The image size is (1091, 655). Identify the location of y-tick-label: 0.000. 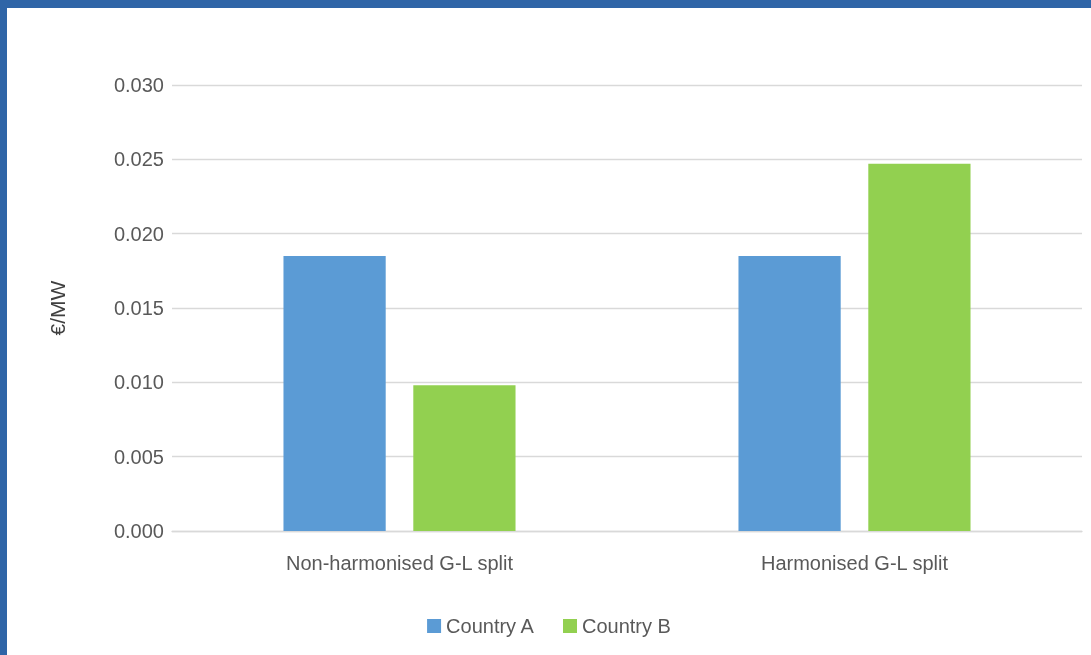
(138, 531).